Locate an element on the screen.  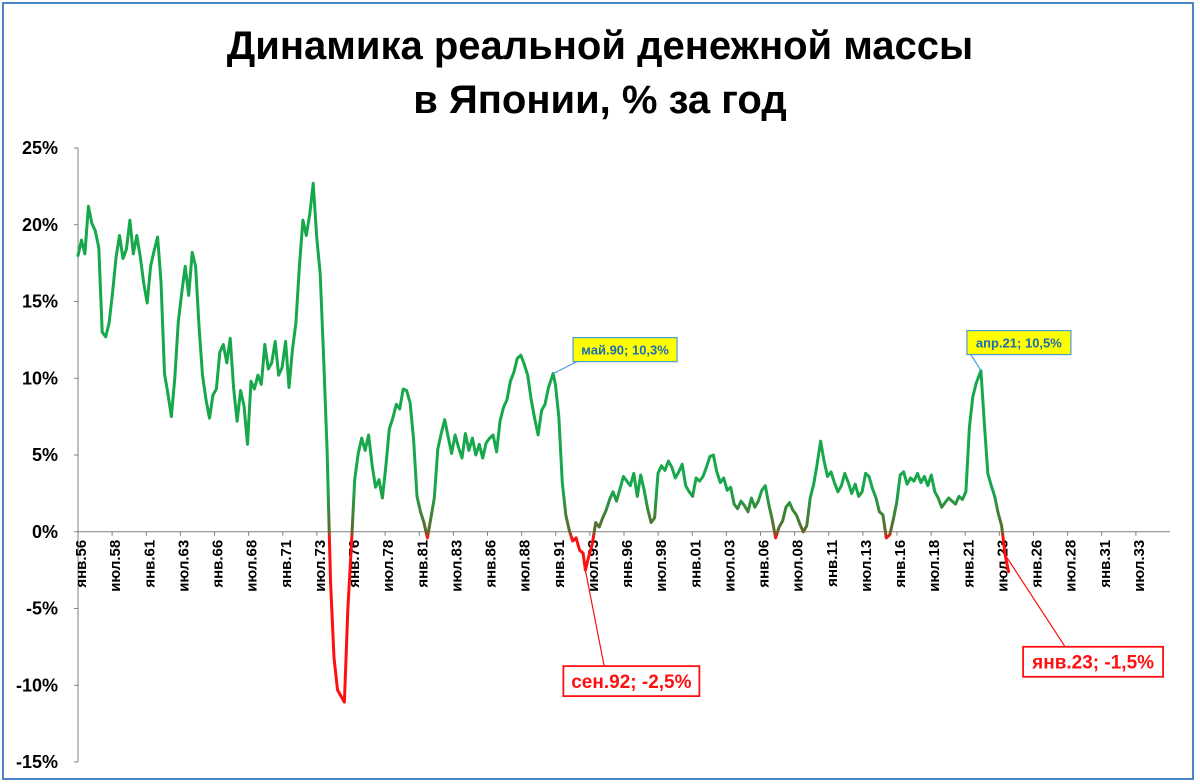
chart-title-line-2: в Японии, % за год is located at coordinates (600, 100).